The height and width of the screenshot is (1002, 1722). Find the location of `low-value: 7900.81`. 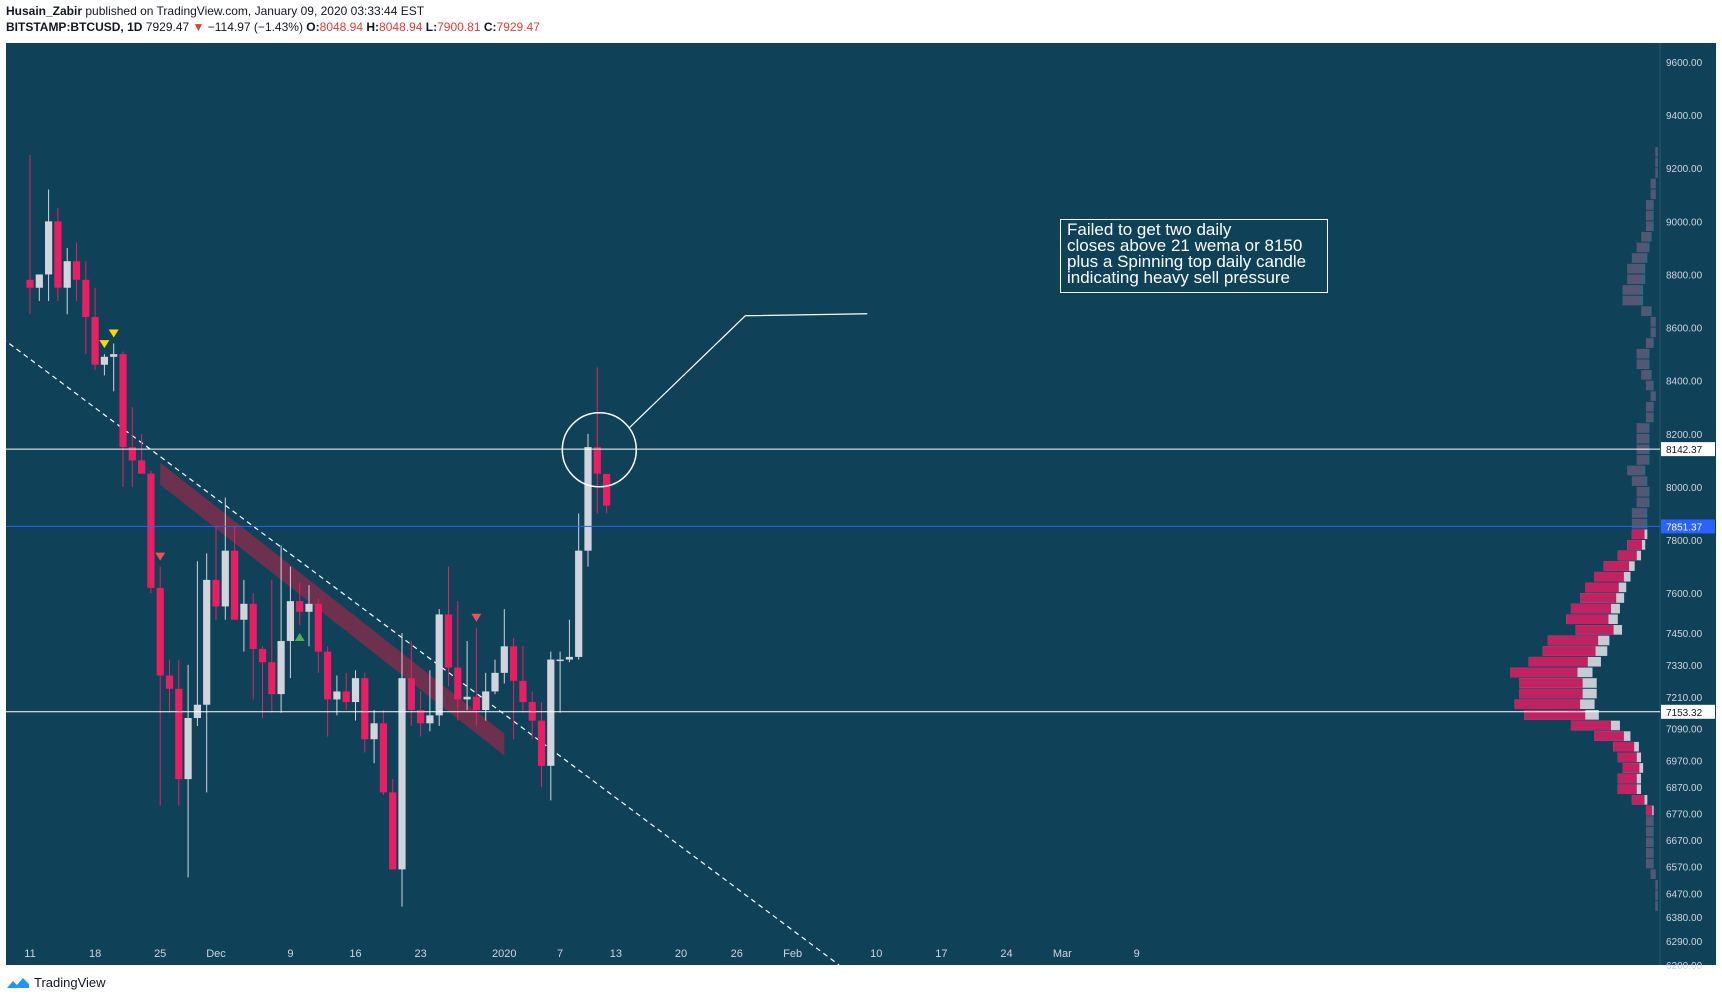

low-value: 7900.81 is located at coordinates (459, 27).